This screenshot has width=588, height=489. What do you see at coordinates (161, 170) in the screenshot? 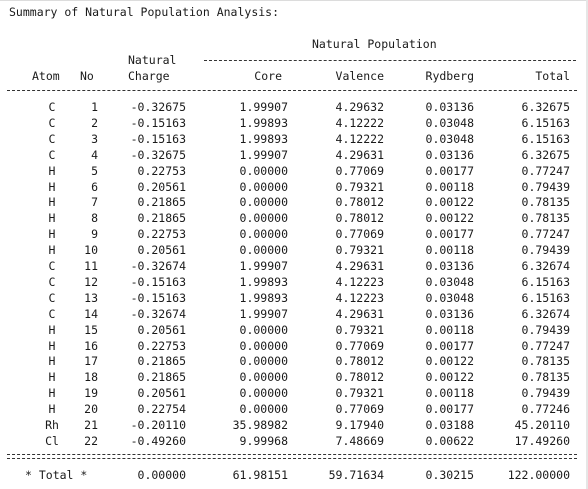
I see `cell-charge: 0.22753` at bounding box center [161, 170].